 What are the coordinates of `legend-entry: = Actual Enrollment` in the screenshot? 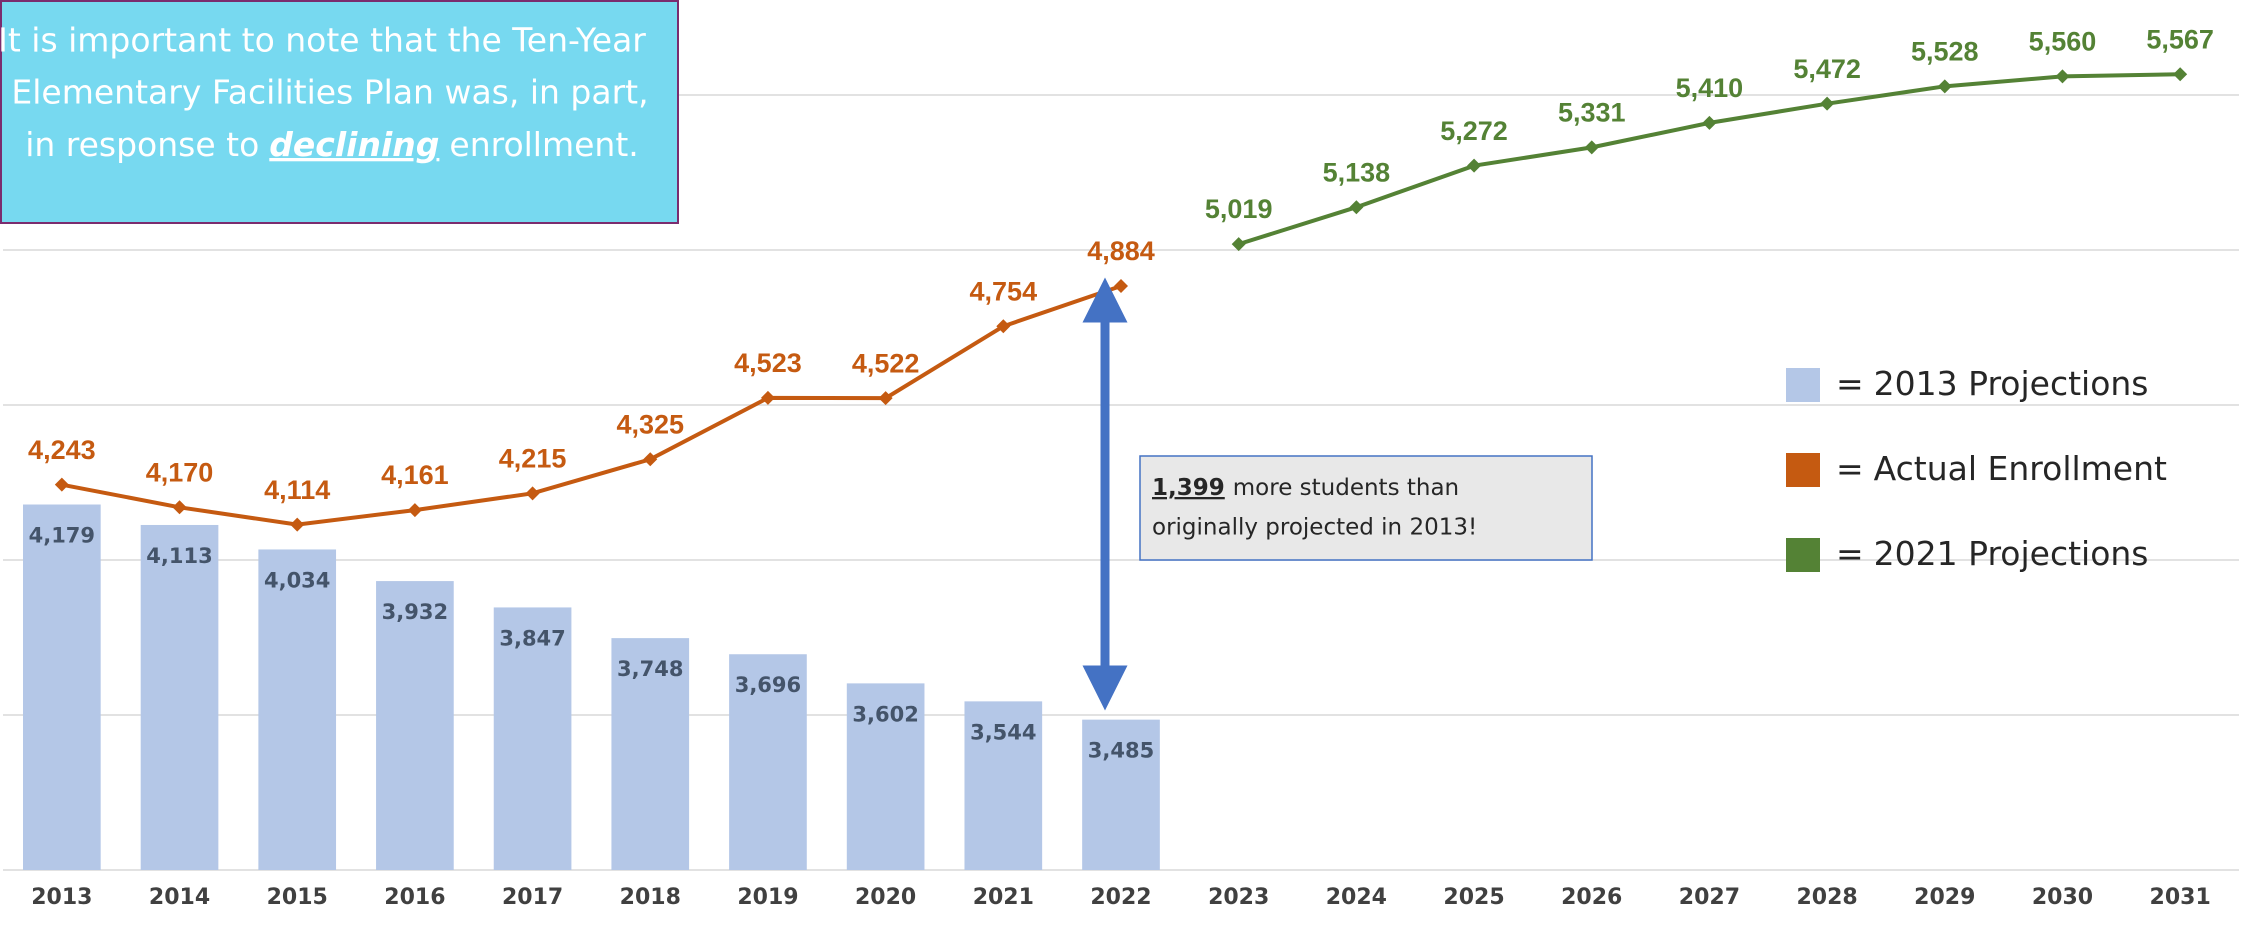 It's located at (2001, 468).